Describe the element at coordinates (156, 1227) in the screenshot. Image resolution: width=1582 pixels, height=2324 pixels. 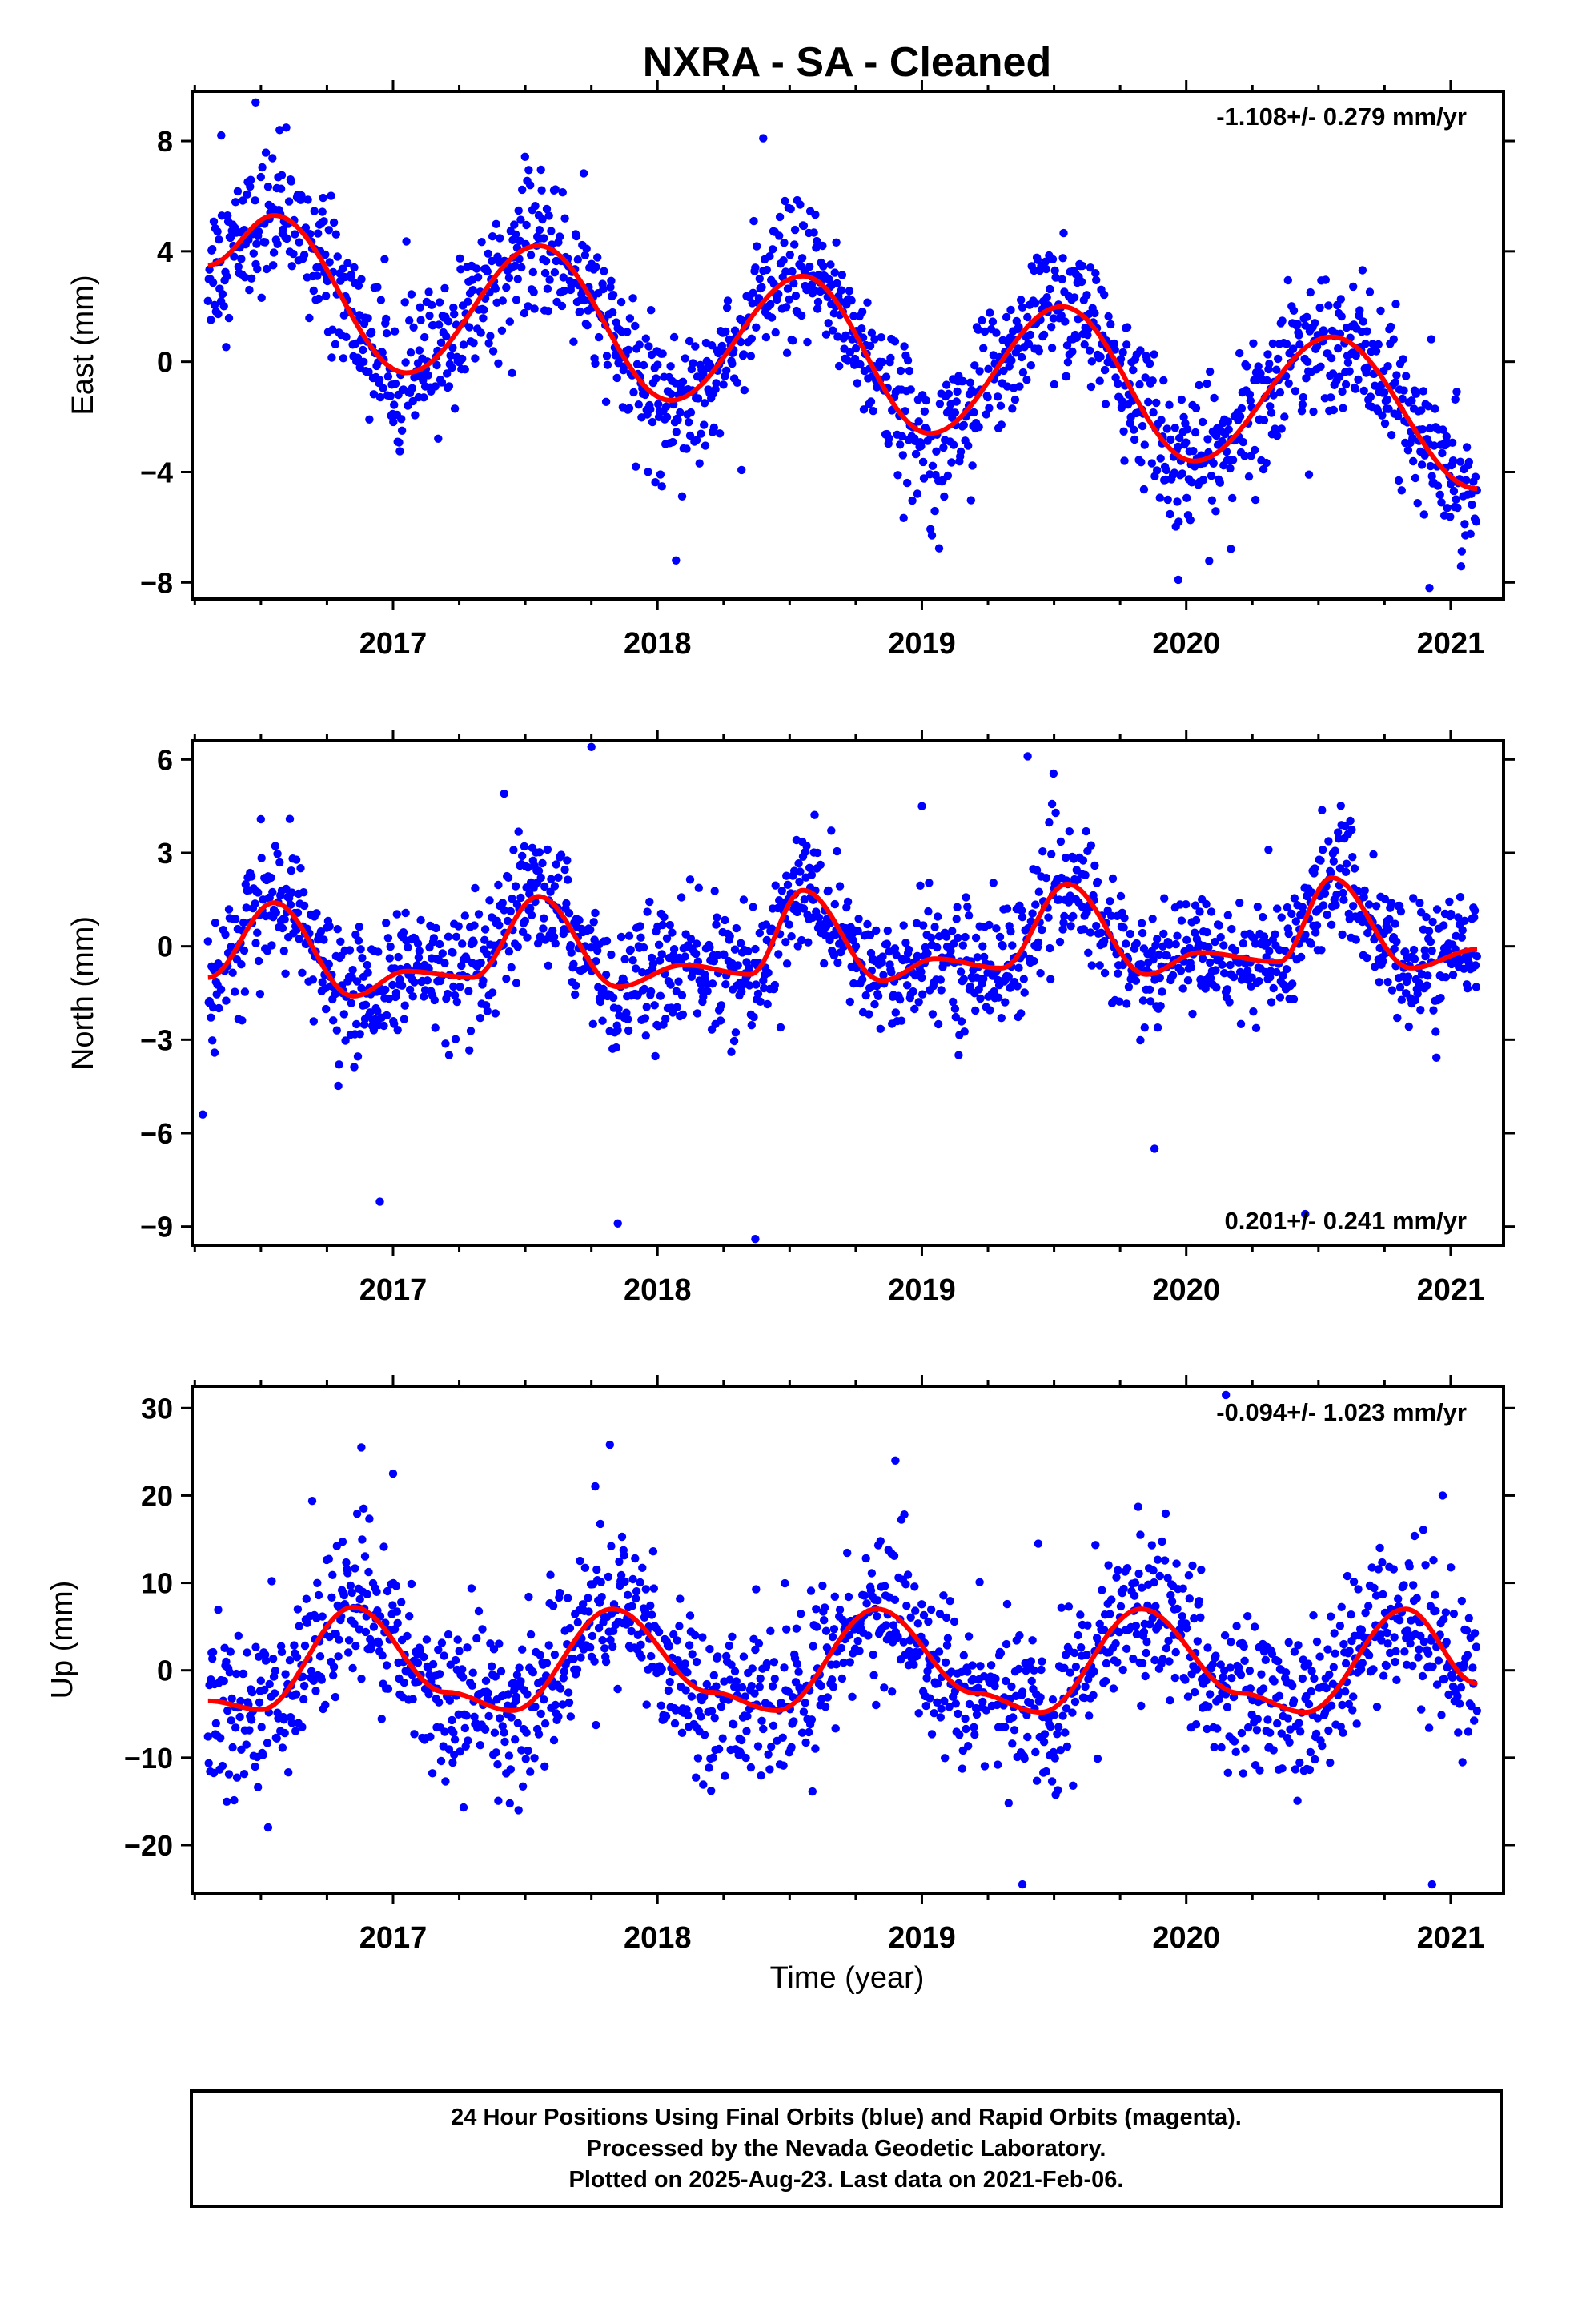
I see `y-tick-label: −9` at that location.